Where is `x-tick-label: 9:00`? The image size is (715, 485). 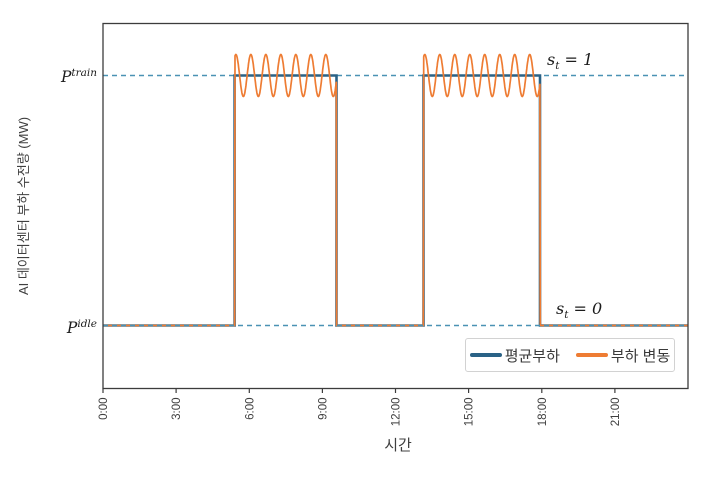
x-tick-label: 9:00 is located at coordinates (323, 409).